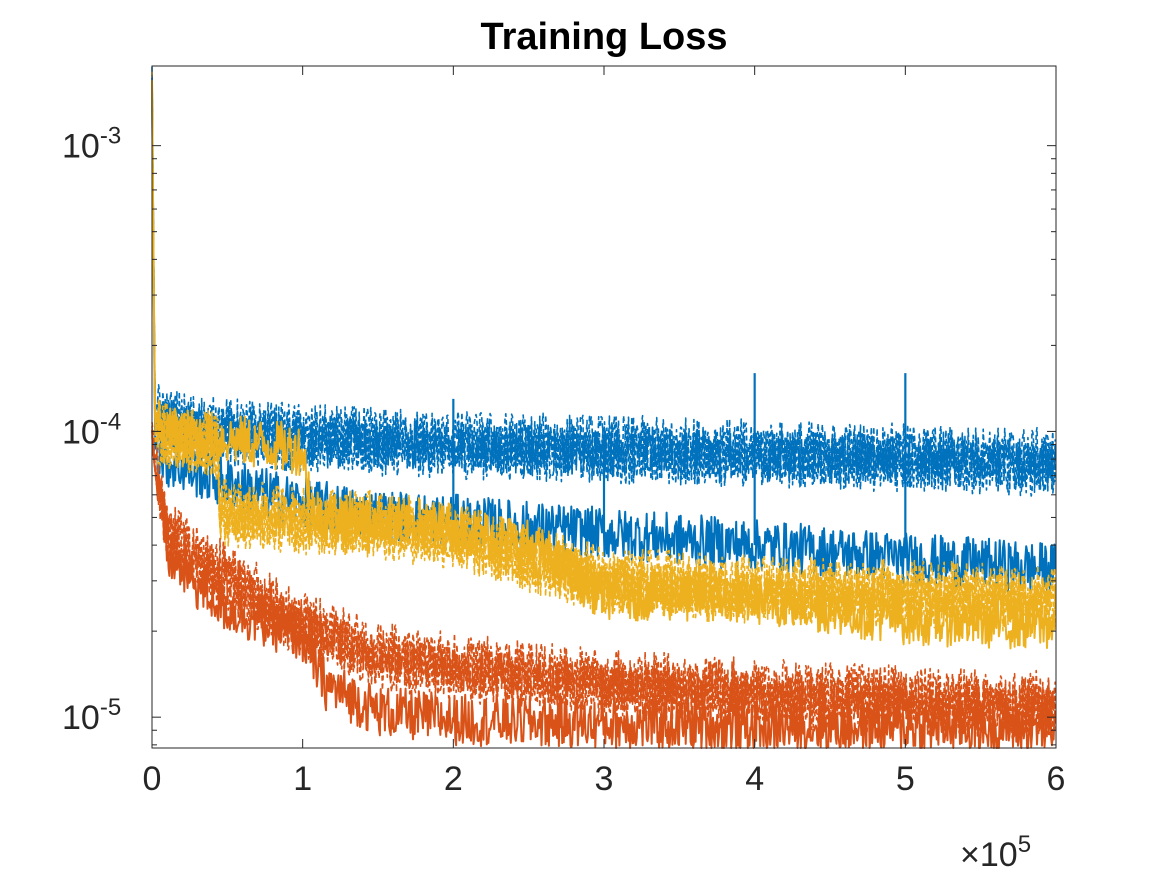  Describe the element at coordinates (110, 136) in the screenshot. I see `y-tick-label-exp: -3` at that location.